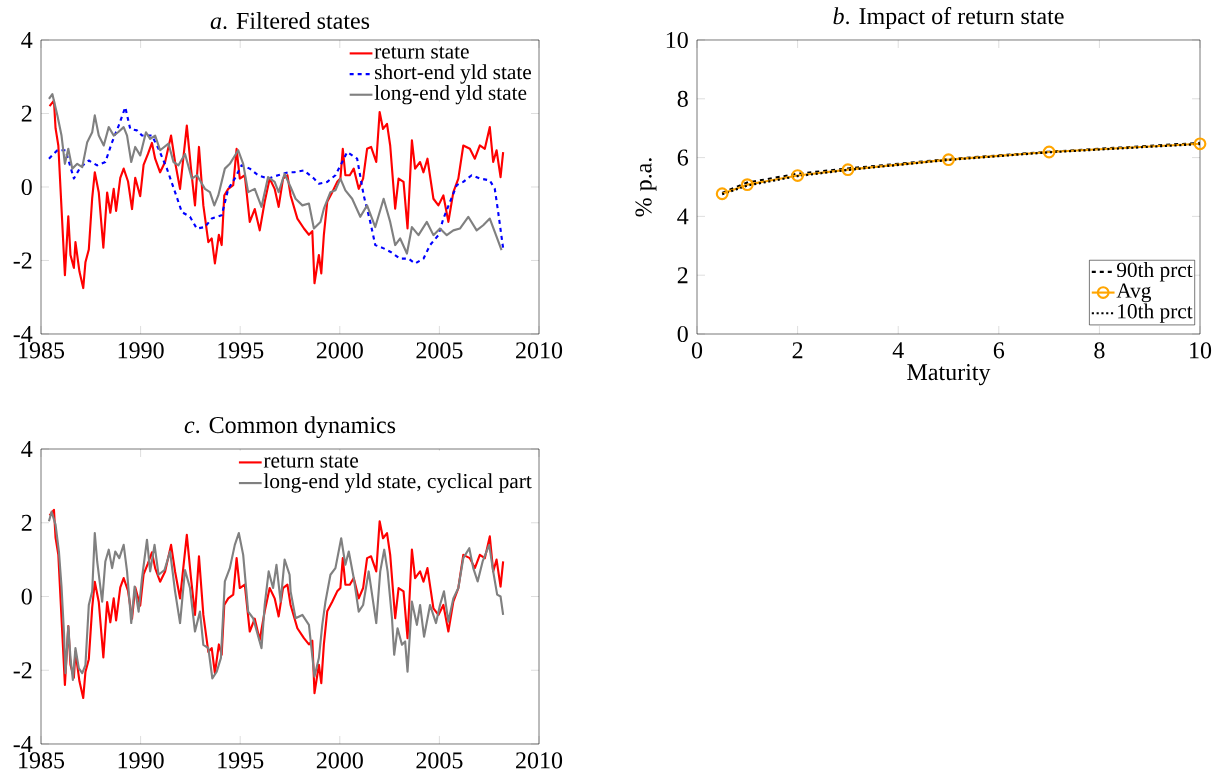 This screenshot has width=1222, height=776. Describe the element at coordinates (290, 21) in the screenshot. I see `chart-title: a. Filtered states` at that location.